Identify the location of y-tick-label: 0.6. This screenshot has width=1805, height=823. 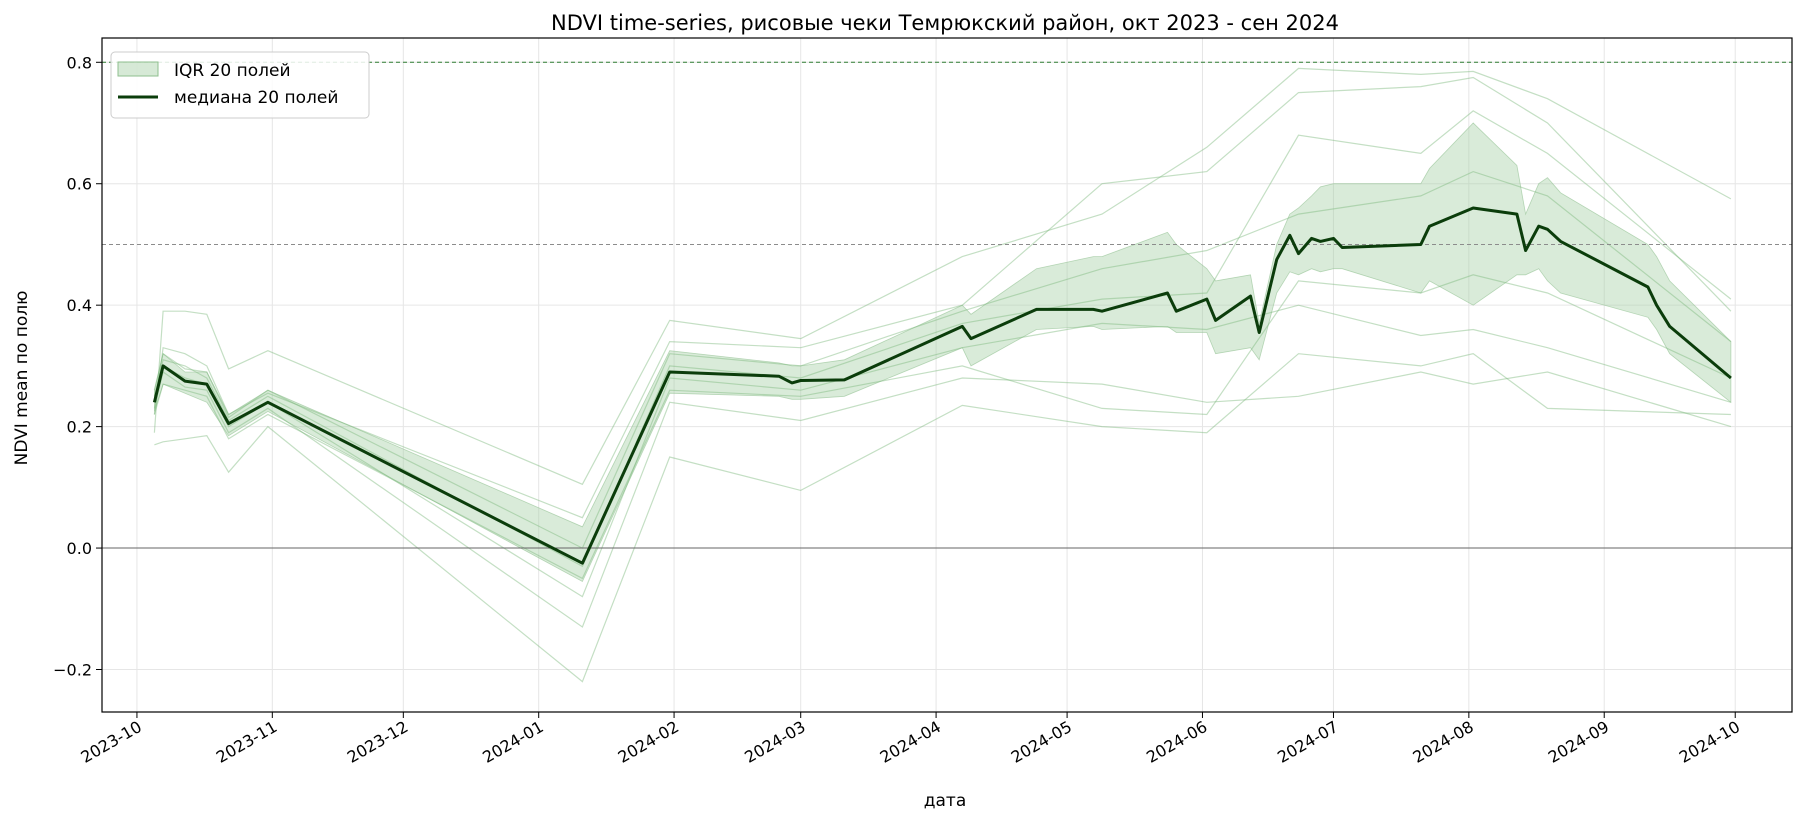
(79, 184).